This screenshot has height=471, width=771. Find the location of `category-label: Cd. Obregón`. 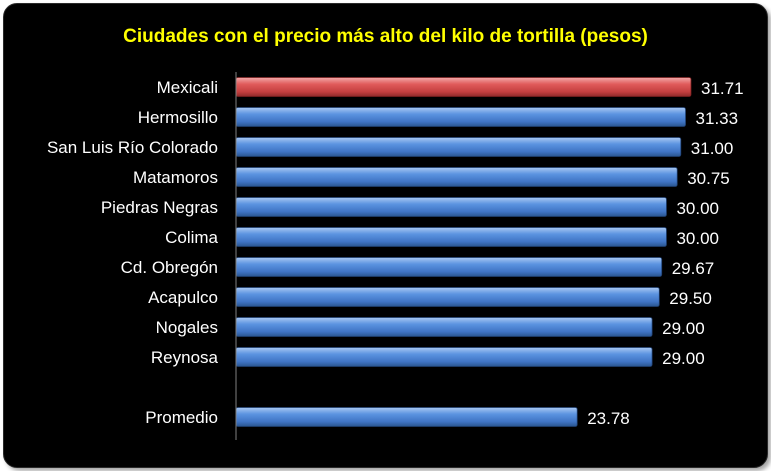

category-label: Cd. Obregón is located at coordinates (169, 267).